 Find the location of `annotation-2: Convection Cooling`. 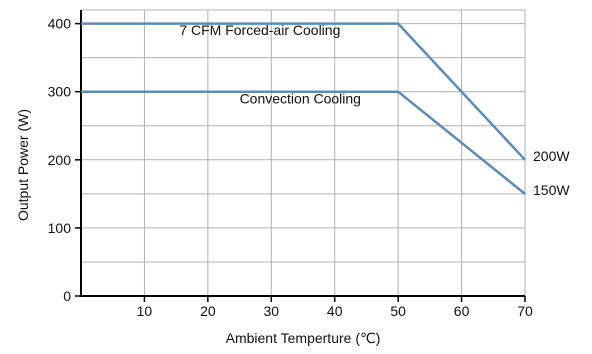

annotation-2: Convection Cooling is located at coordinates (300, 98).